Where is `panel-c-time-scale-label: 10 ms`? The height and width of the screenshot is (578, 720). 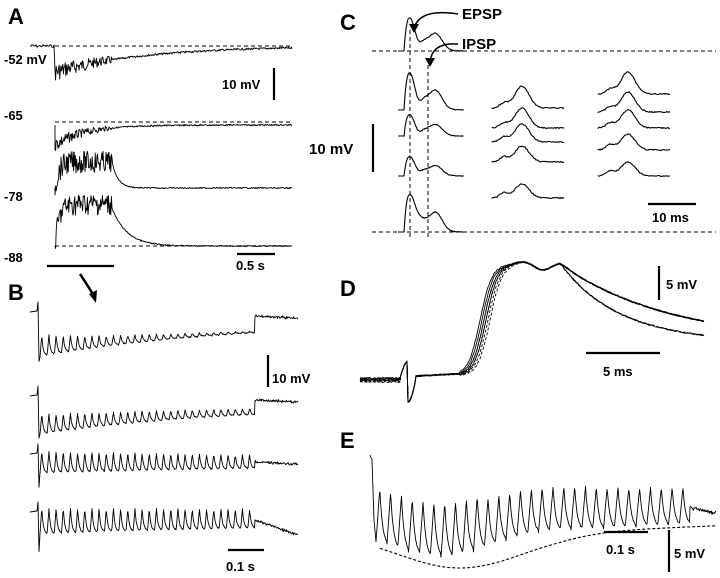
panel-c-time-scale-label: 10 ms is located at coordinates (670, 217).